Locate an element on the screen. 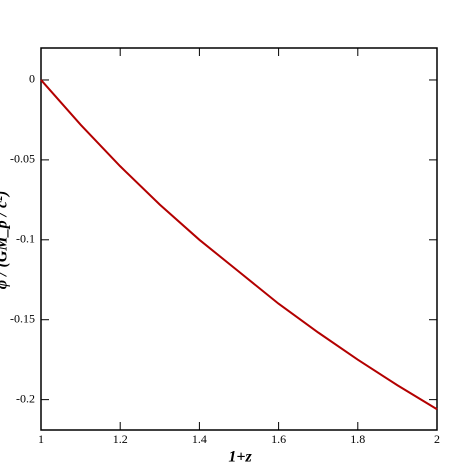 The width and height of the screenshot is (474, 474). x-tick-label: 1.6 is located at coordinates (278, 439).